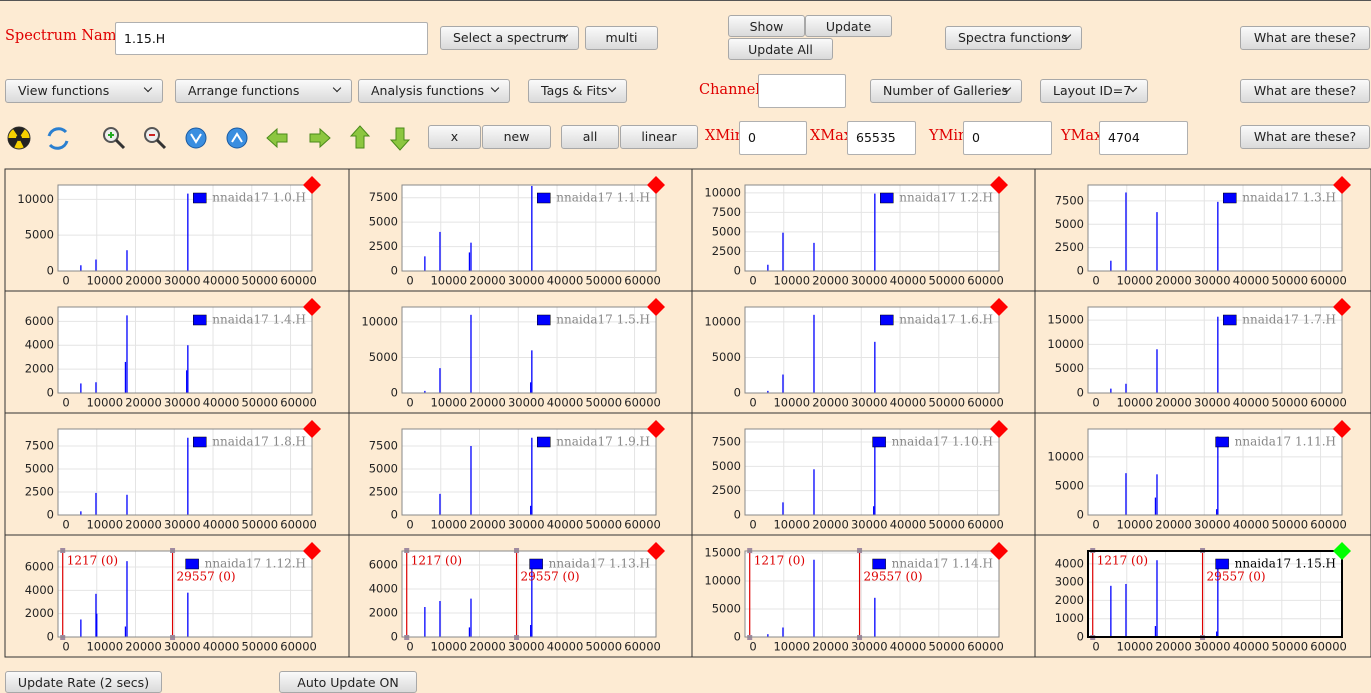  Describe the element at coordinates (1094, 91) in the screenshot. I see `layout-id: Layout ID=7` at that location.